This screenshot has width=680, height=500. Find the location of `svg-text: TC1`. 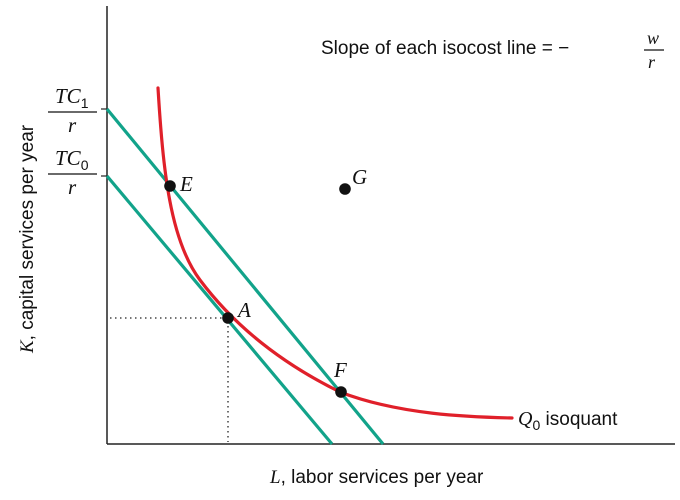

svg-text: TC1 is located at coordinates (72, 97).